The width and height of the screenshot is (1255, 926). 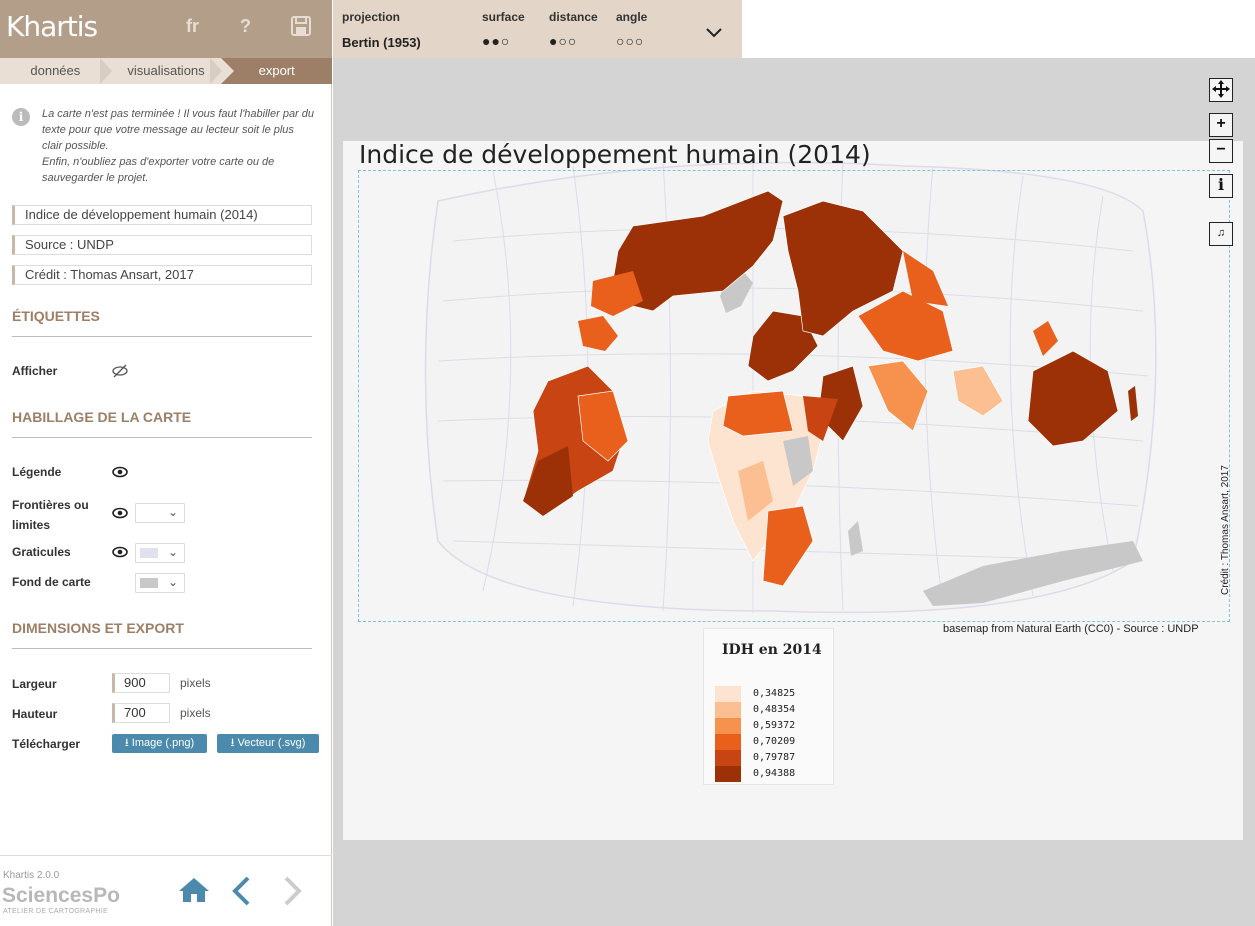 What do you see at coordinates (1221, 125) in the screenshot?
I see `zoom-in-icon: +` at bounding box center [1221, 125].